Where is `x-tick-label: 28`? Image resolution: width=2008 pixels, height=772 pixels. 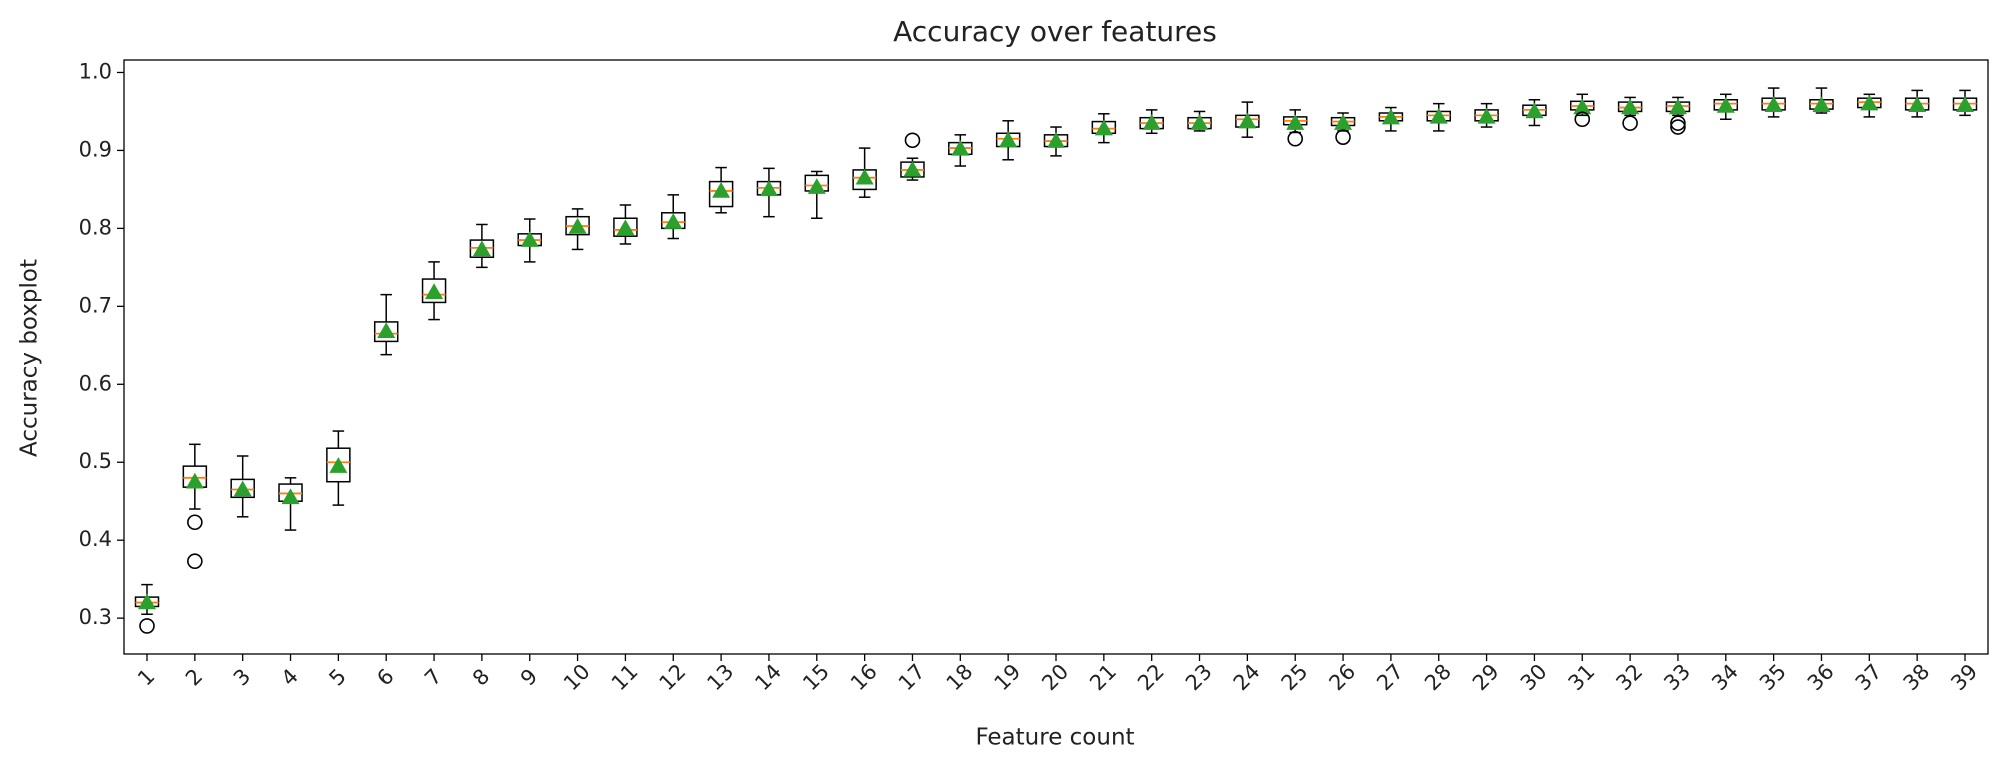
x-tick-label: 28 is located at coordinates (1438, 677).